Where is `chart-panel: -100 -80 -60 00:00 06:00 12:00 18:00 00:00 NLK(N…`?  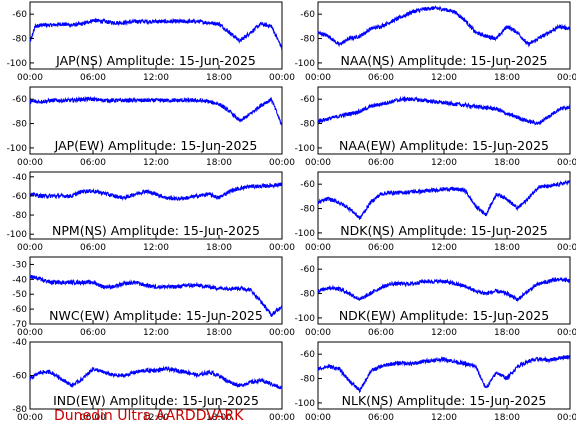 chart-panel: -100 -80 -60 00:00 06:00 12:00 18:00 00:00 NLK(N… is located at coordinates (435, 382).